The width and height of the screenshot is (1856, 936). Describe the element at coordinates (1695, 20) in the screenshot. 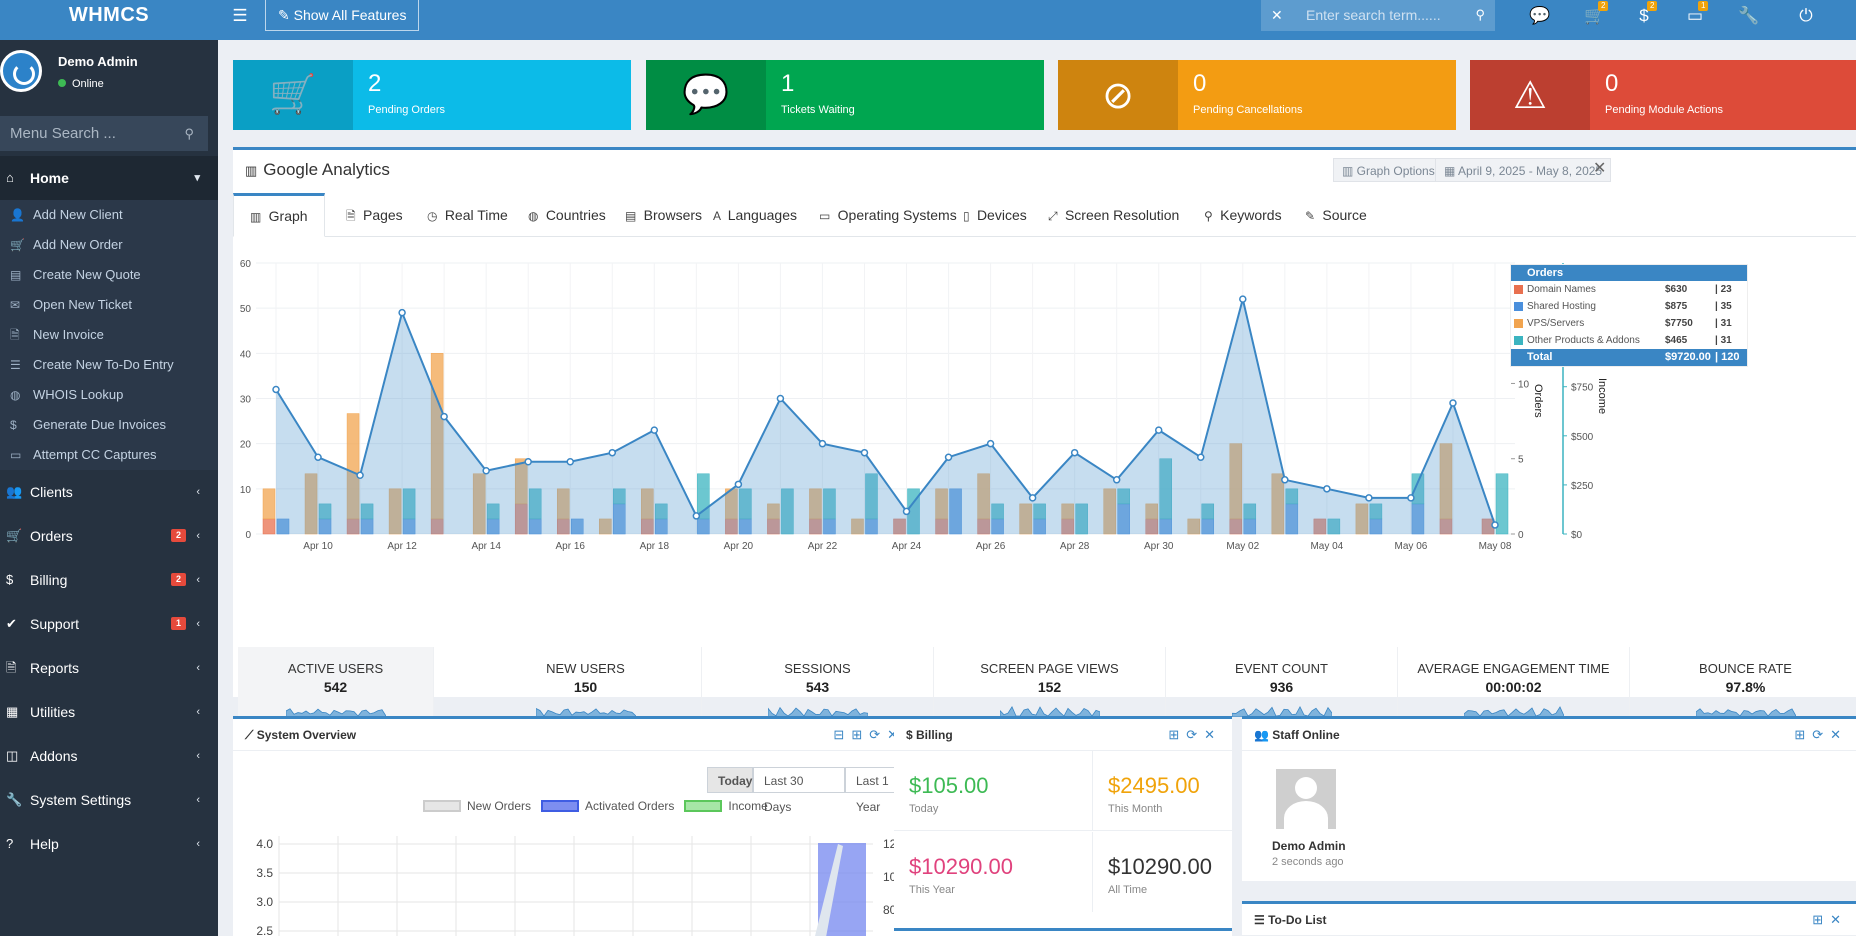

I see `ticket-icon: ▭ 1` at that location.